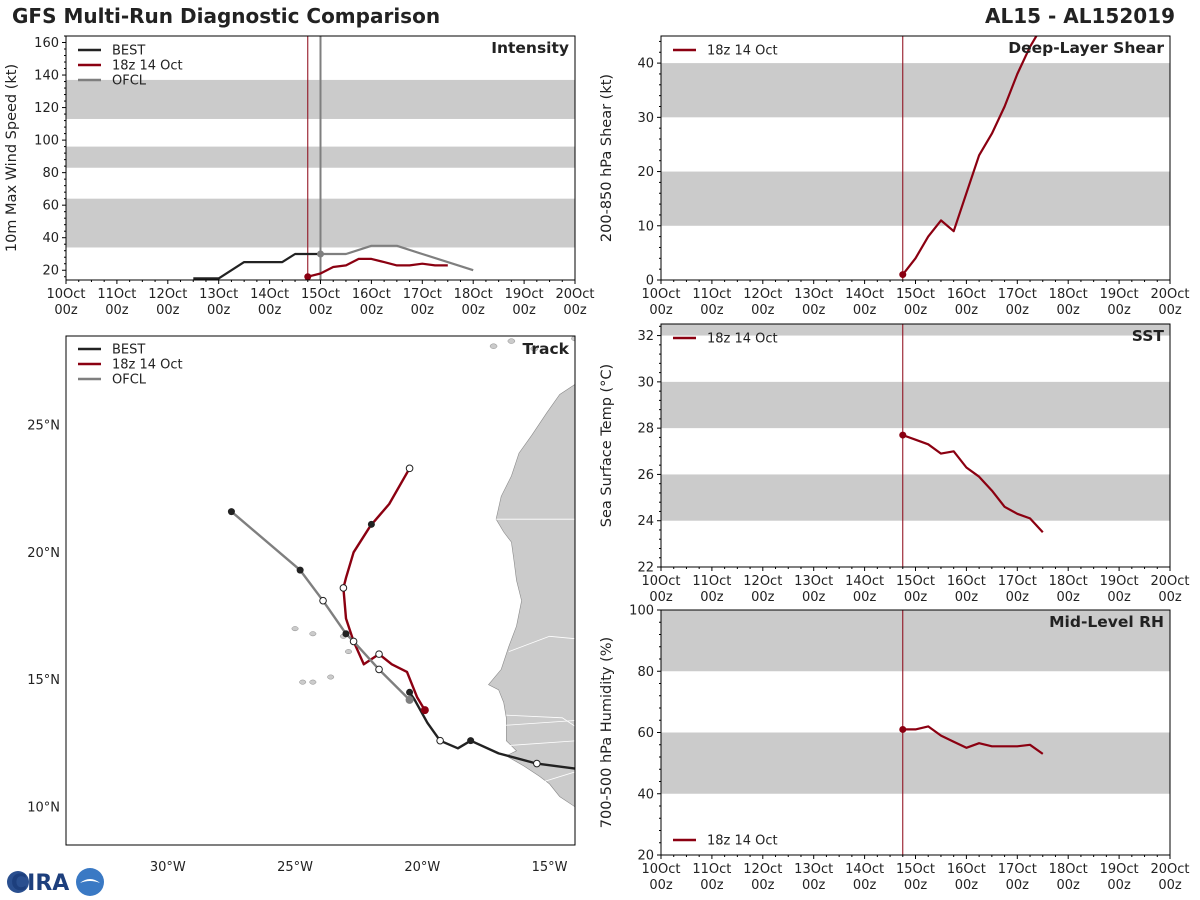 The image size is (1200, 900). Describe the element at coordinates (645, 475) in the screenshot. I see `sst-ytick-label: 26` at that location.